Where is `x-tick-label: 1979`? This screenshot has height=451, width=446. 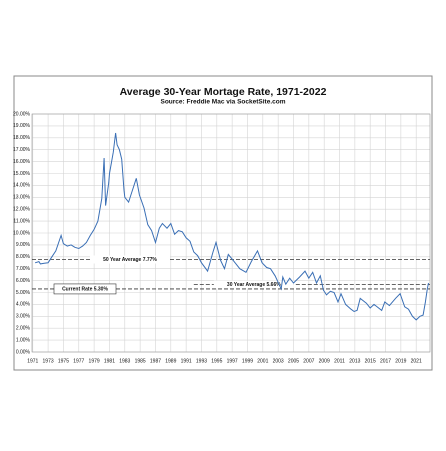 x-tick-label: 1979 is located at coordinates (94, 361).